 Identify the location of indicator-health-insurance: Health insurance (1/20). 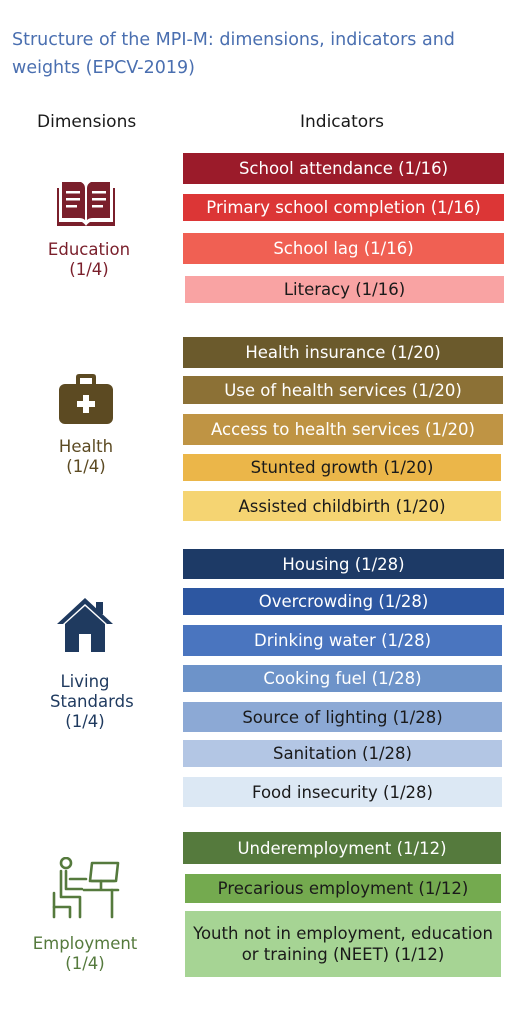
(343, 352).